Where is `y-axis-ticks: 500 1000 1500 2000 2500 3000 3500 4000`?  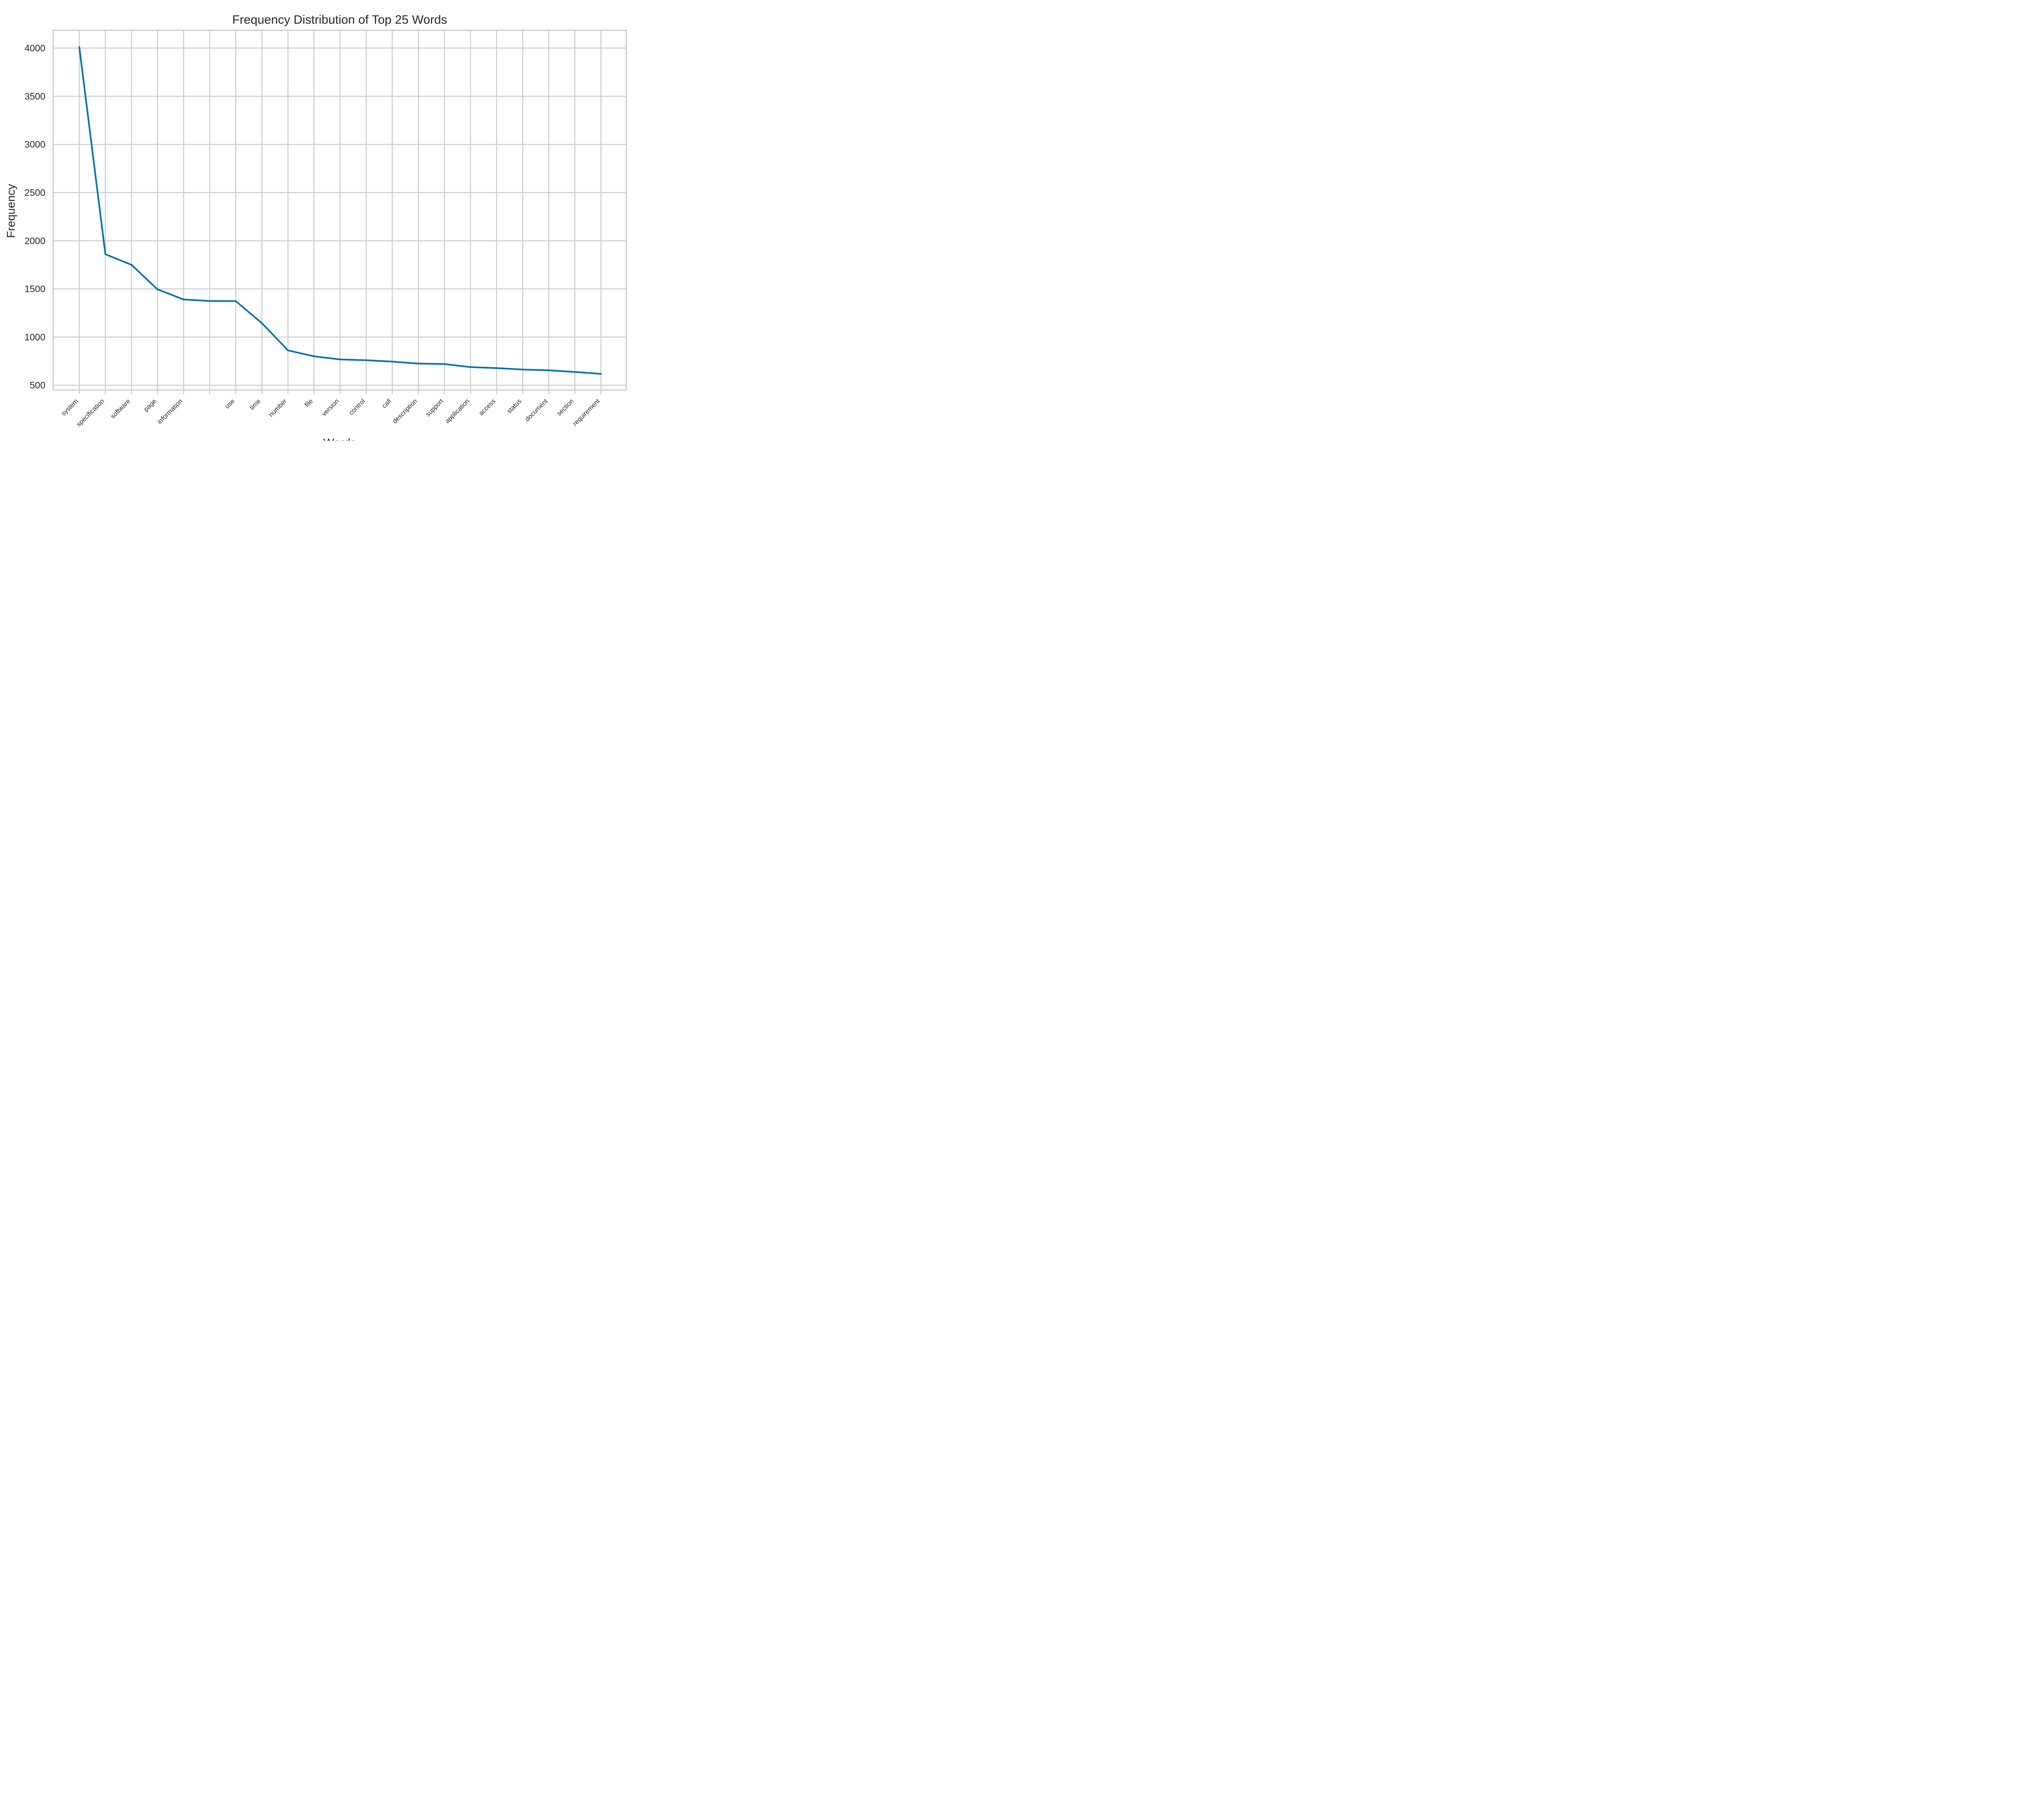
y-axis-ticks: 500 1000 1500 2000 2500 3000 3500 4000 is located at coordinates (35, 217).